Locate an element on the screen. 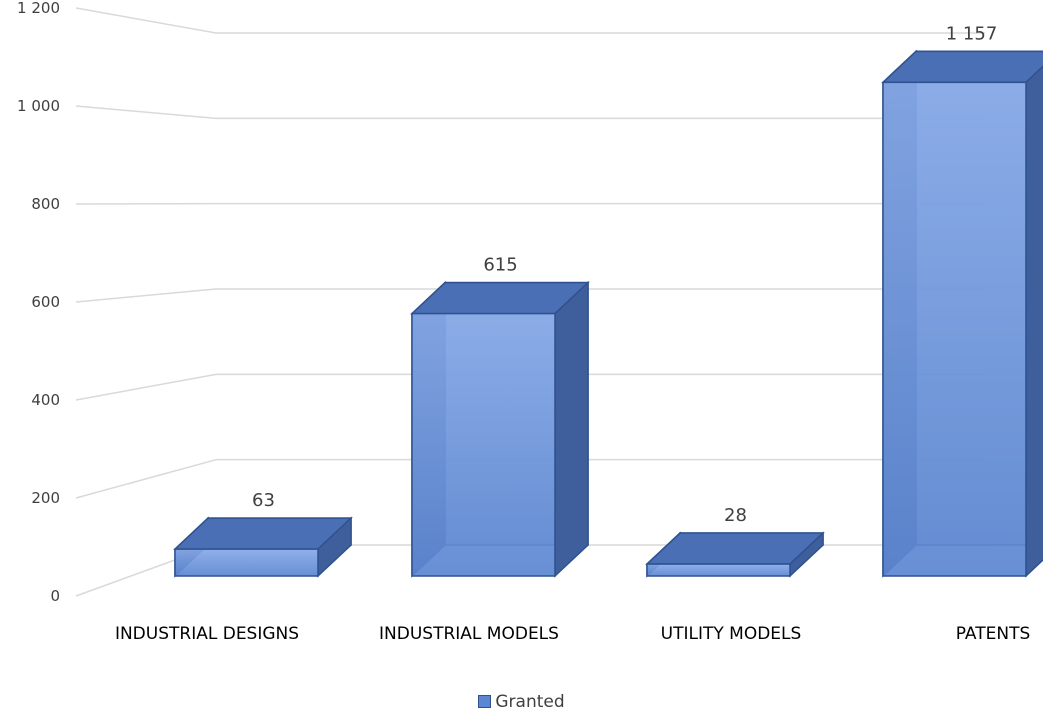 The image size is (1043, 720). y-tick-label: 600 is located at coordinates (45, 302).